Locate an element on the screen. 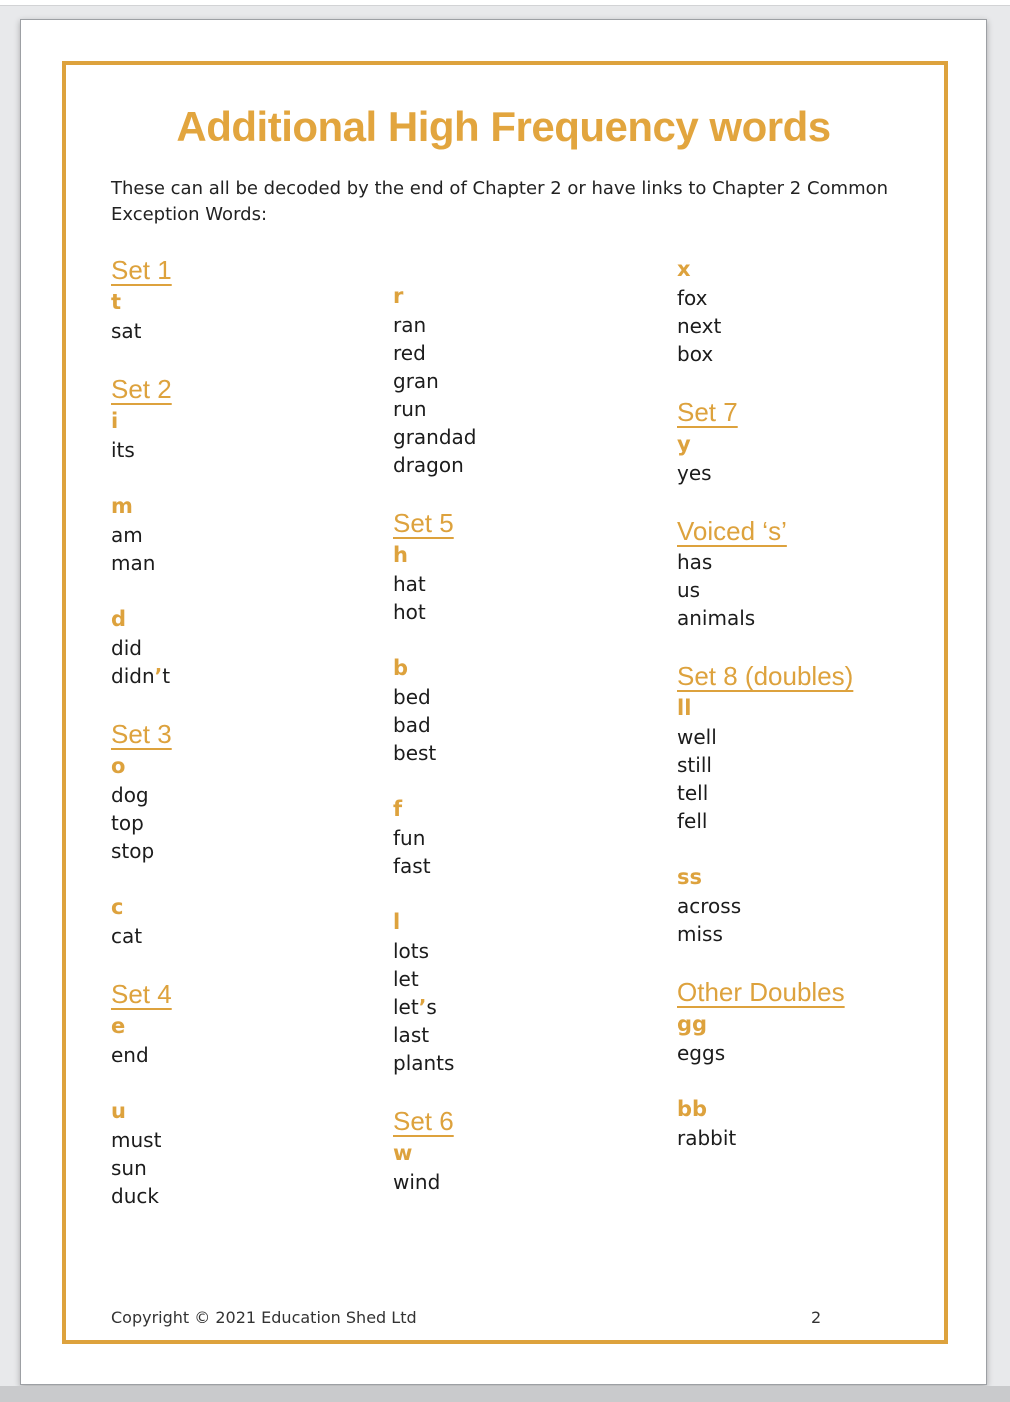 This screenshot has height=1402, width=1010. set-heading: Set 2 is located at coordinates (141, 389).